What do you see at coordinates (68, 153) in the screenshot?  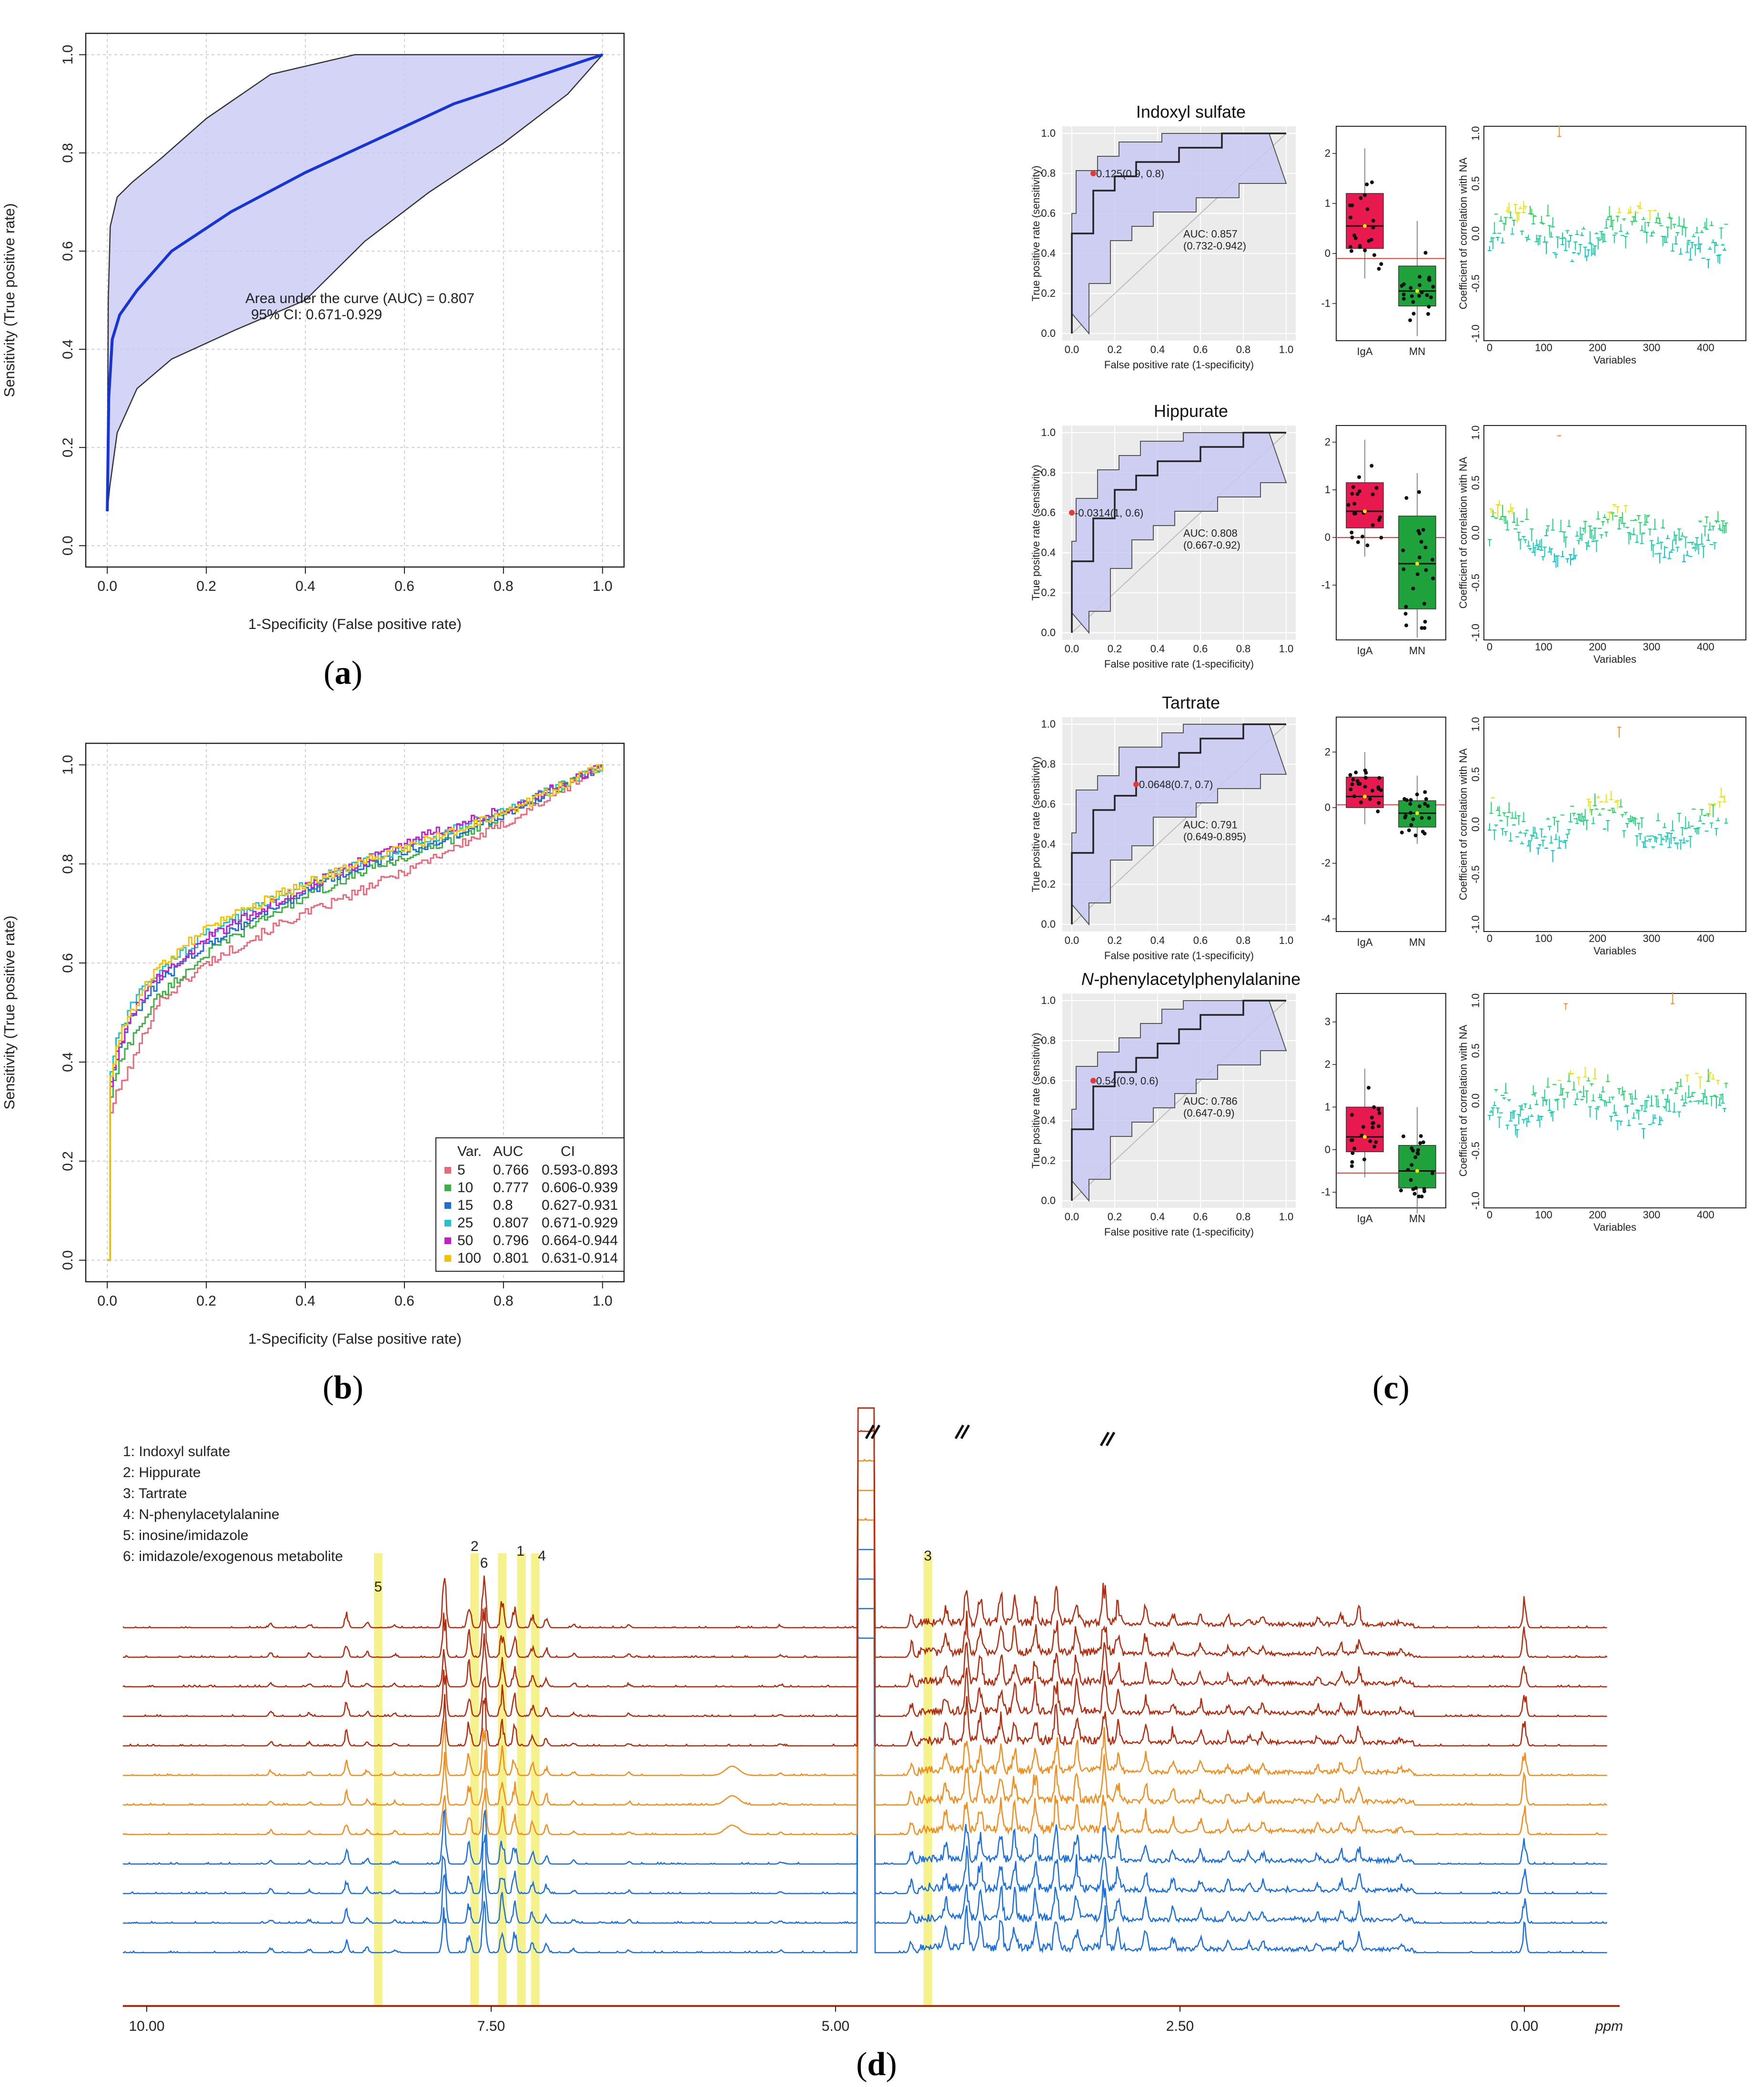 I see `a-ytick-label: 0.8` at bounding box center [68, 153].